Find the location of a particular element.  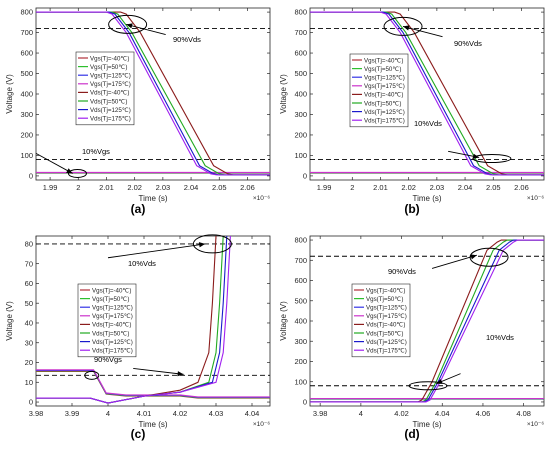

x-tick-label: 3.99 is located at coordinates (72, 413).